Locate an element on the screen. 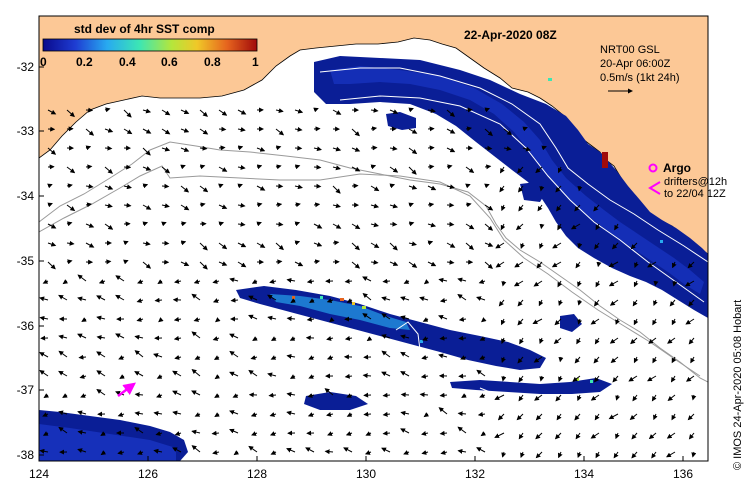 The image size is (749, 496). current-legend: NRT00 GSL 20-Apr 06:00Z 0.5m/s (1kt 24h) is located at coordinates (639, 69).